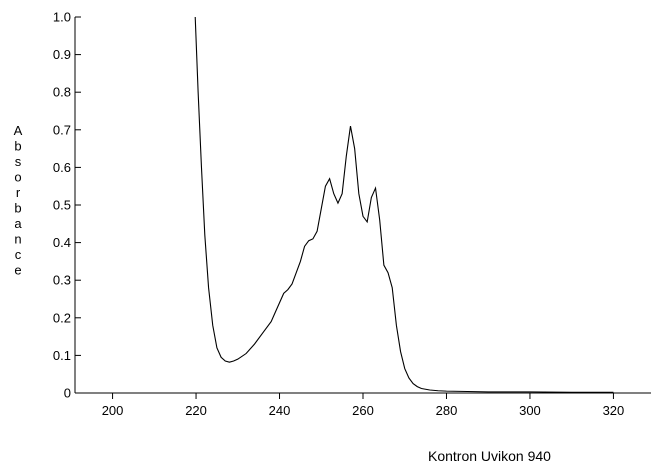 This screenshot has height=467, width=651. What do you see at coordinates (67, 393) in the screenshot?
I see `y-tick-label: 0` at bounding box center [67, 393].